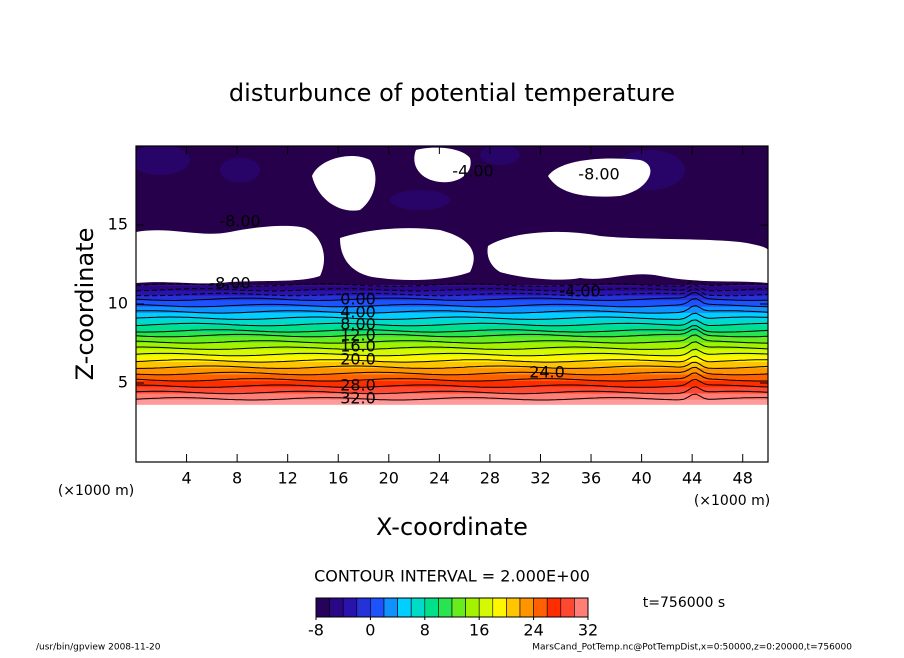  What do you see at coordinates (490, 478) in the screenshot?
I see `x-tick-label: 28` at bounding box center [490, 478].